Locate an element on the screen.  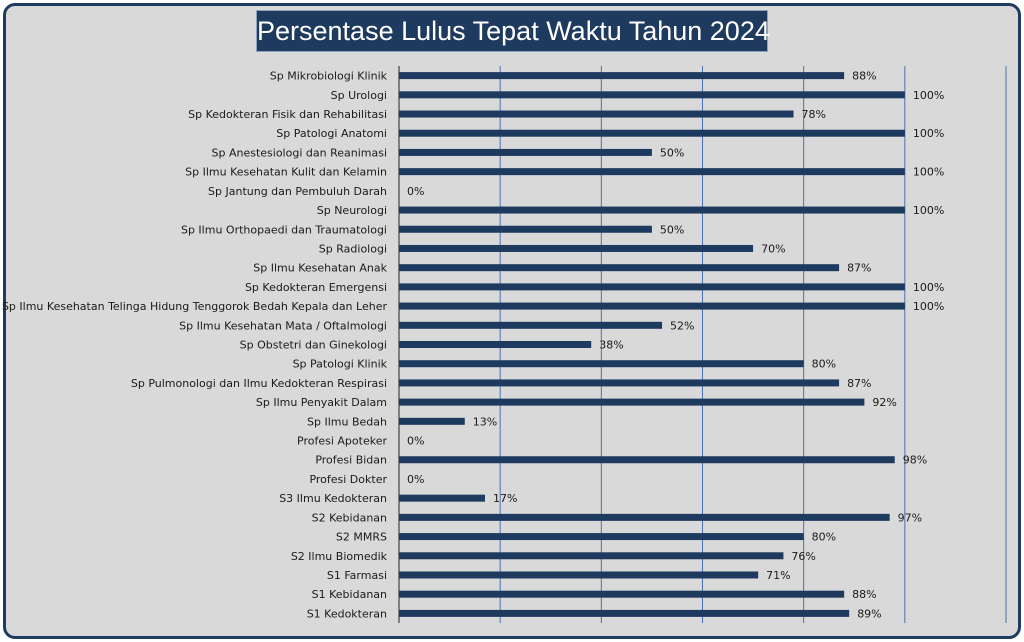
value-label: 13% is located at coordinates (485, 421).